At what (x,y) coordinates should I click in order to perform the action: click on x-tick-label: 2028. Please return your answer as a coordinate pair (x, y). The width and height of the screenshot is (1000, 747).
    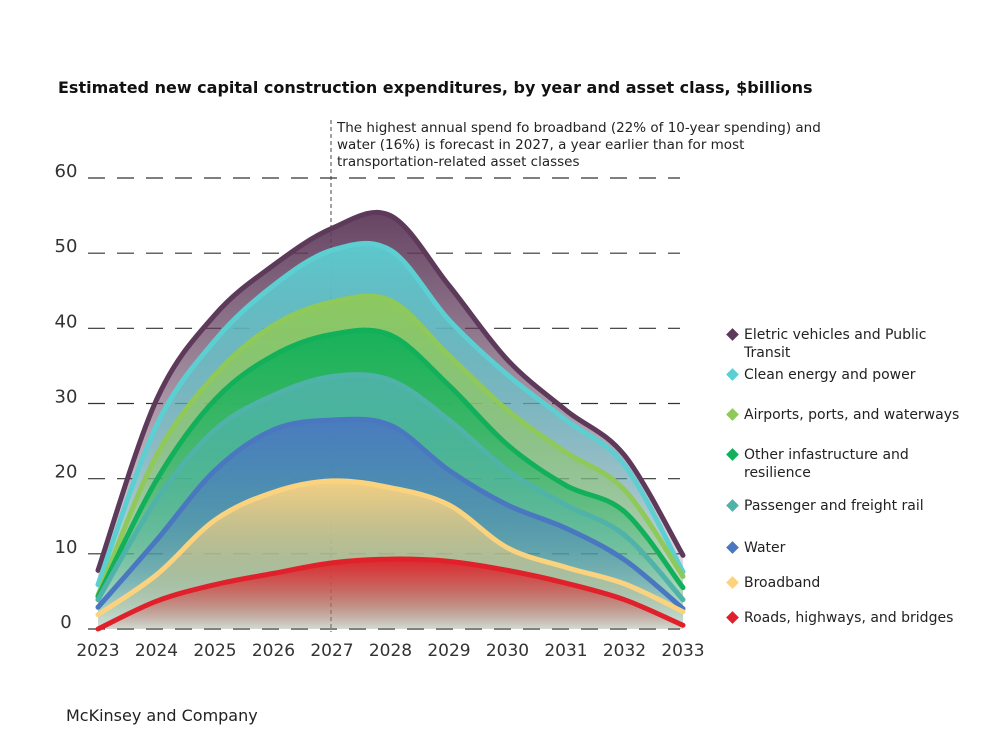
    Looking at the image, I should click on (390, 651).